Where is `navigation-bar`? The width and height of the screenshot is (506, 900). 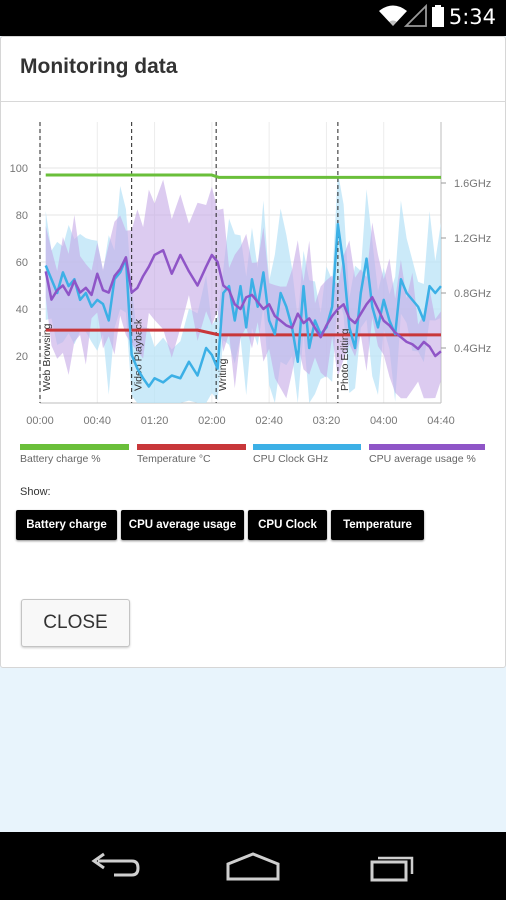
navigation-bar is located at coordinates (253, 866).